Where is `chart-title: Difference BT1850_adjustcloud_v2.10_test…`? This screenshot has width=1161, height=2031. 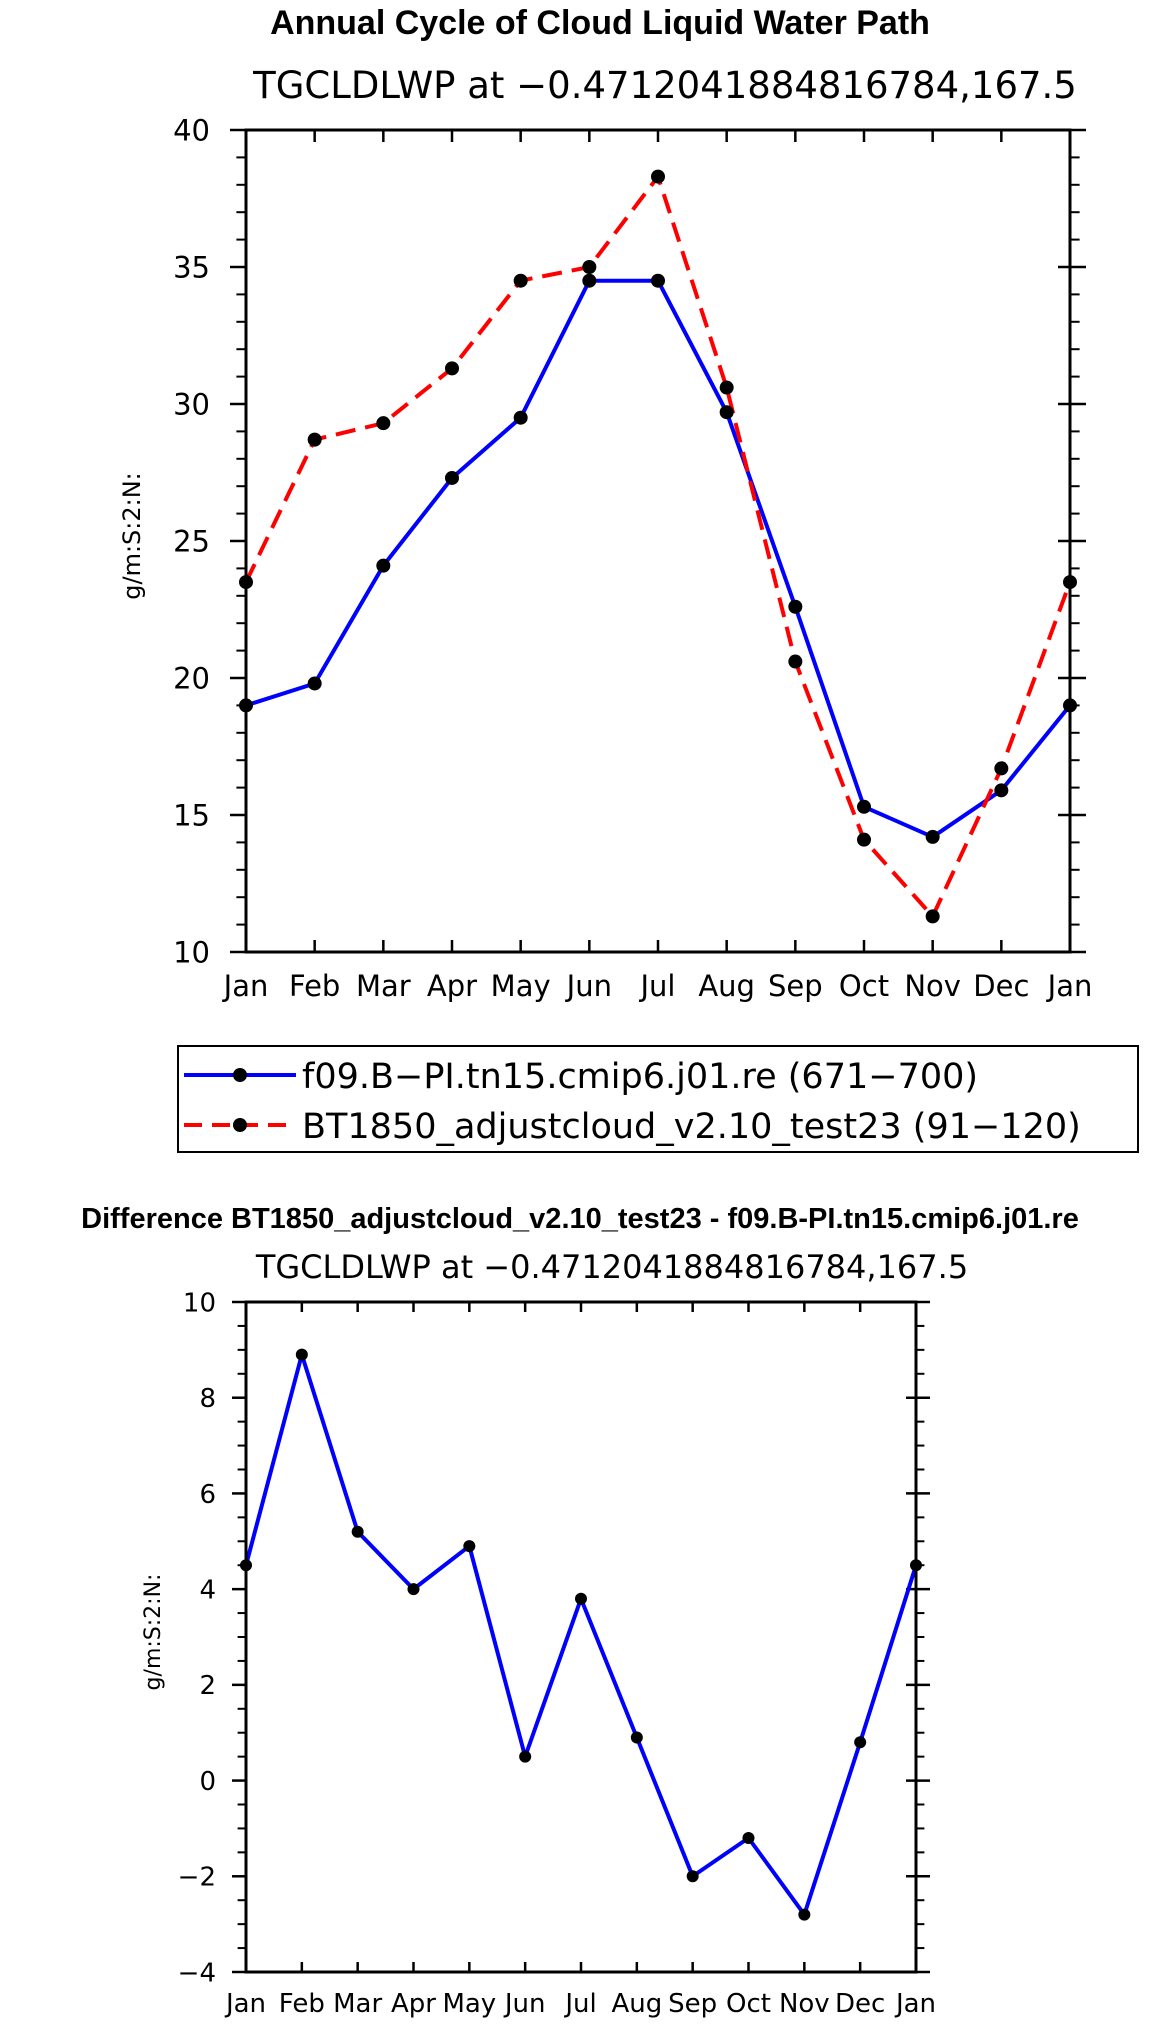
chart-title: Difference BT1850_adjustcloud_v2.10_test… is located at coordinates (580, 1219).